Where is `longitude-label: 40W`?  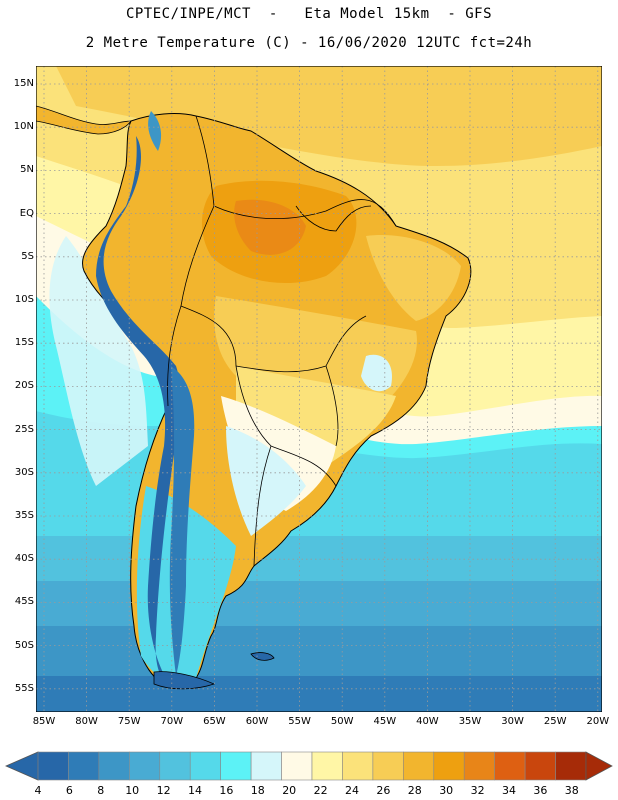 longitude-label: 40W is located at coordinates (427, 721).